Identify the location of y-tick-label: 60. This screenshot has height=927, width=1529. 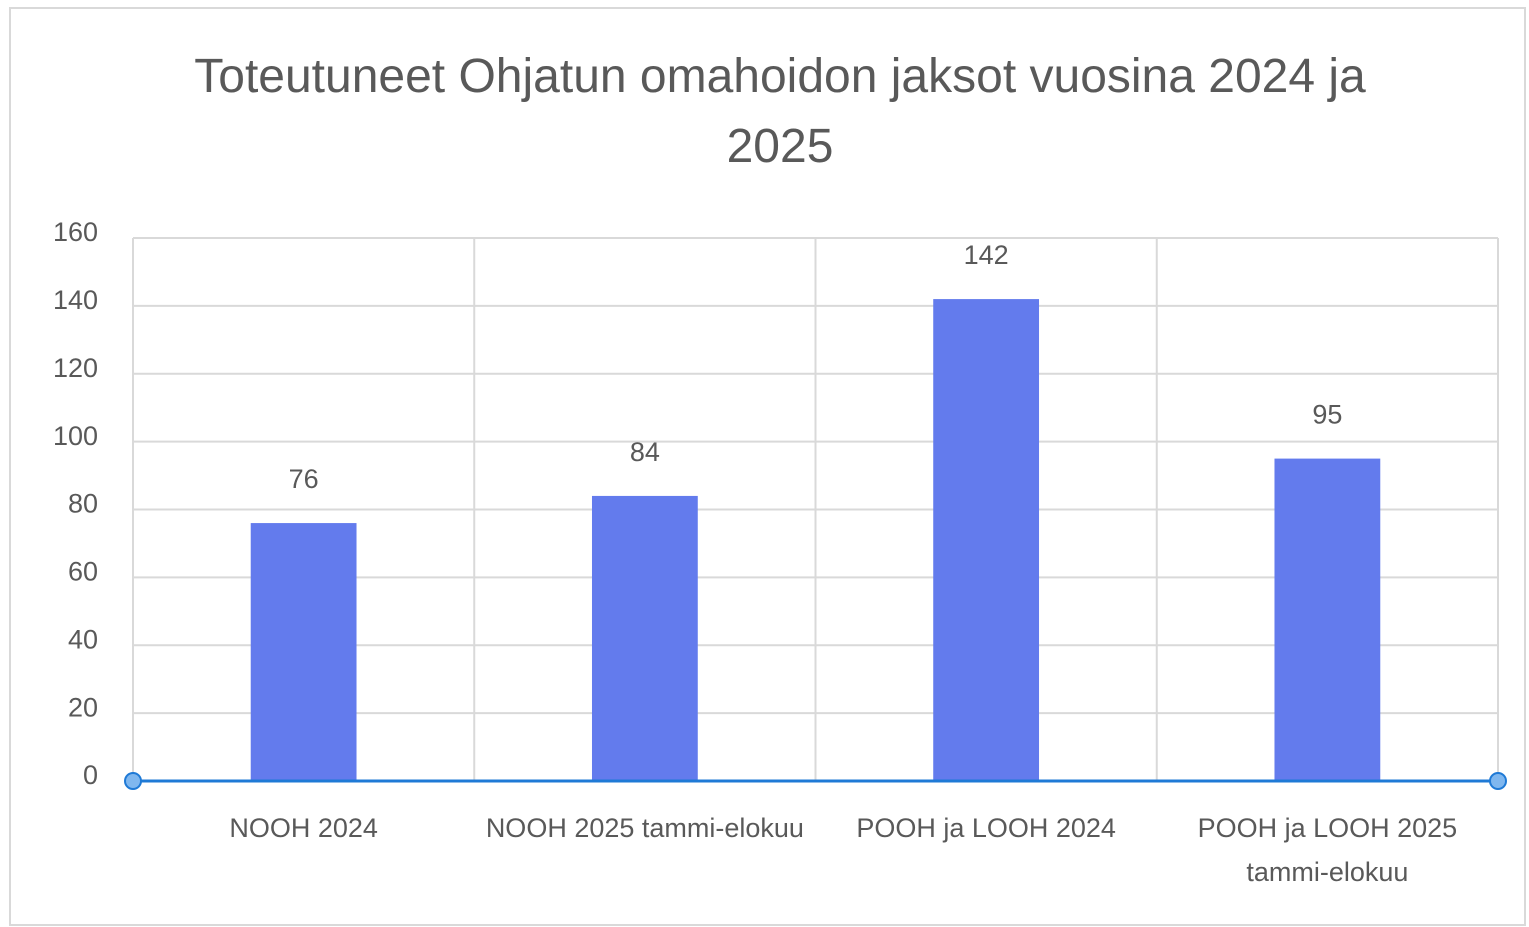
(83, 572).